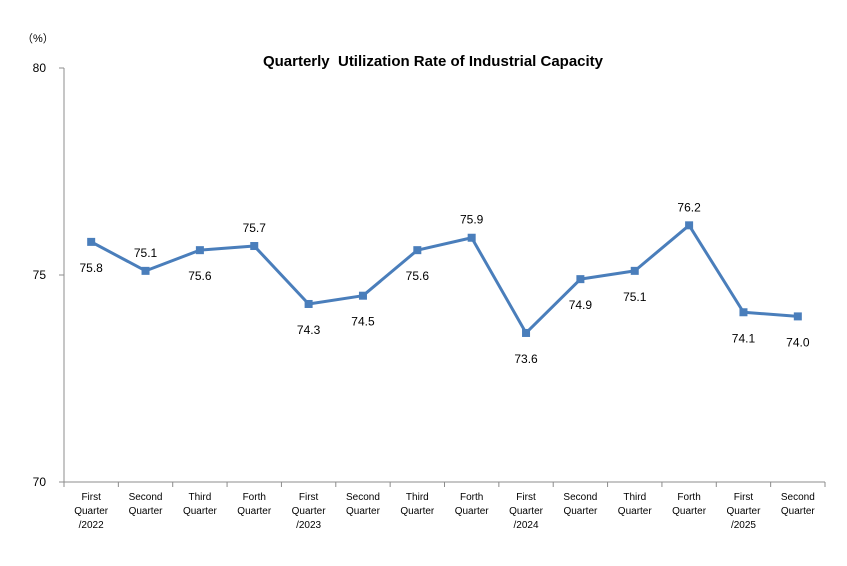 This screenshot has height=566, width=847. Describe the element at coordinates (798, 342) in the screenshot. I see `data-label: 74.0` at that location.